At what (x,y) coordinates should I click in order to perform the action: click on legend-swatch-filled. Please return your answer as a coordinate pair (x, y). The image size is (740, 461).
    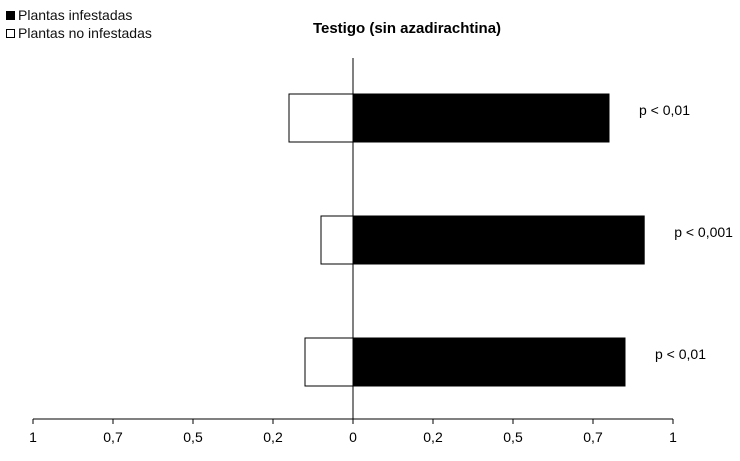
    Looking at the image, I should click on (10, 15).